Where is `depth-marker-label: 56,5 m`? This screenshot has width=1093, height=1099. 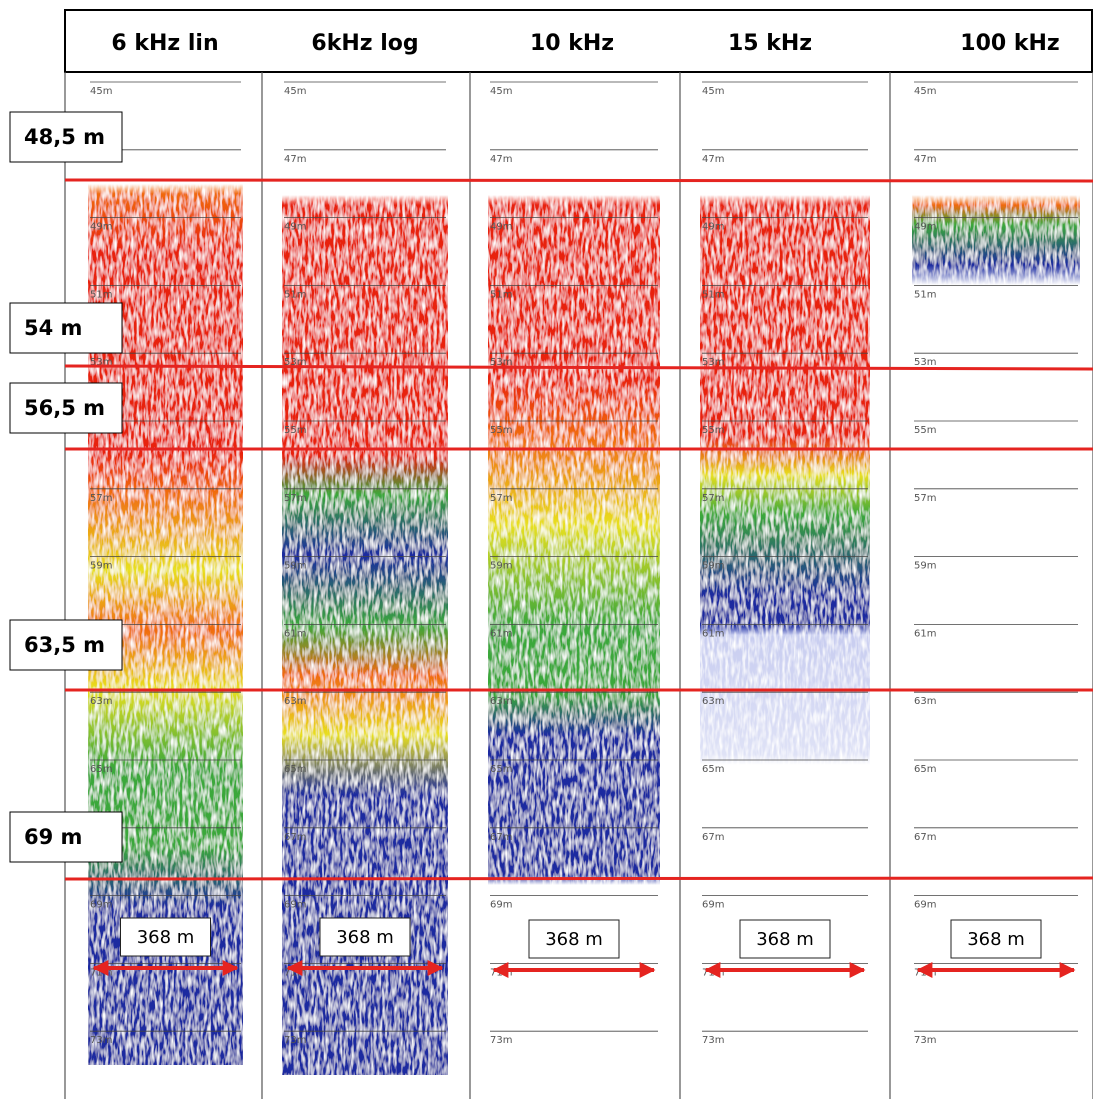 depth-marker-label: 56,5 m is located at coordinates (64, 408).